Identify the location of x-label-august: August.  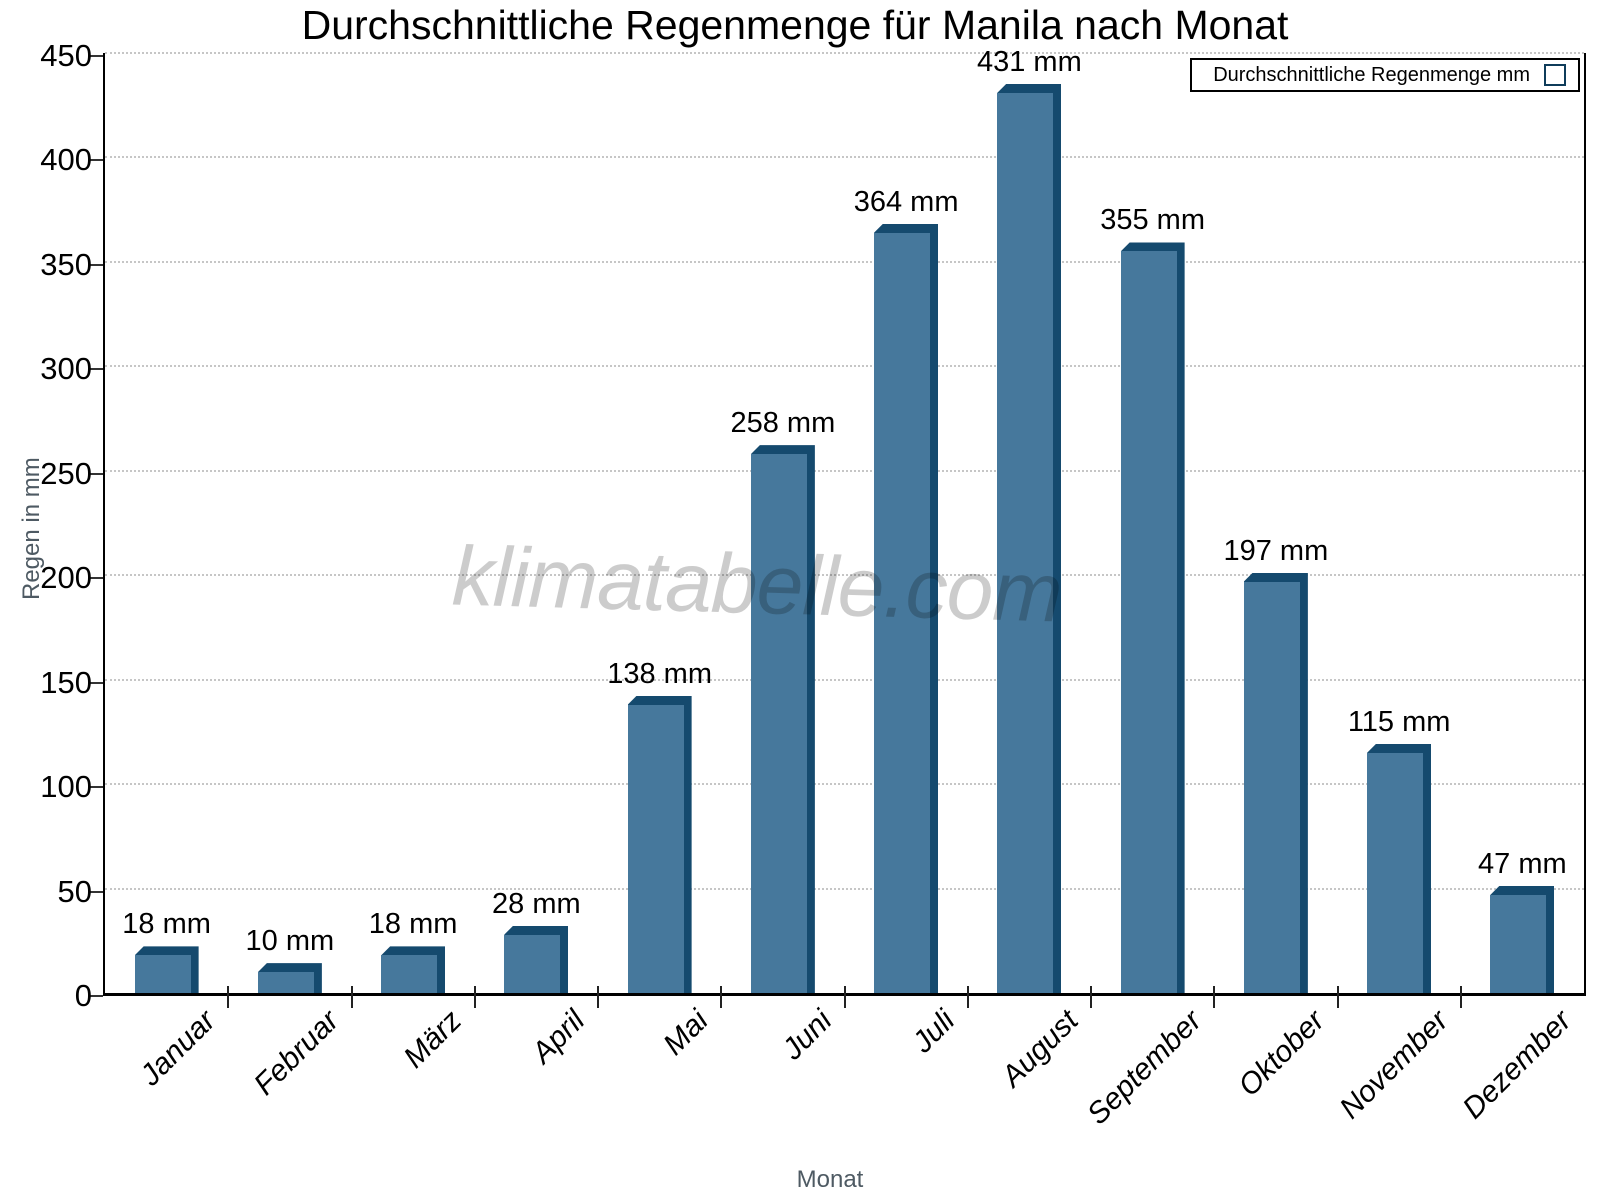
(1040, 1049).